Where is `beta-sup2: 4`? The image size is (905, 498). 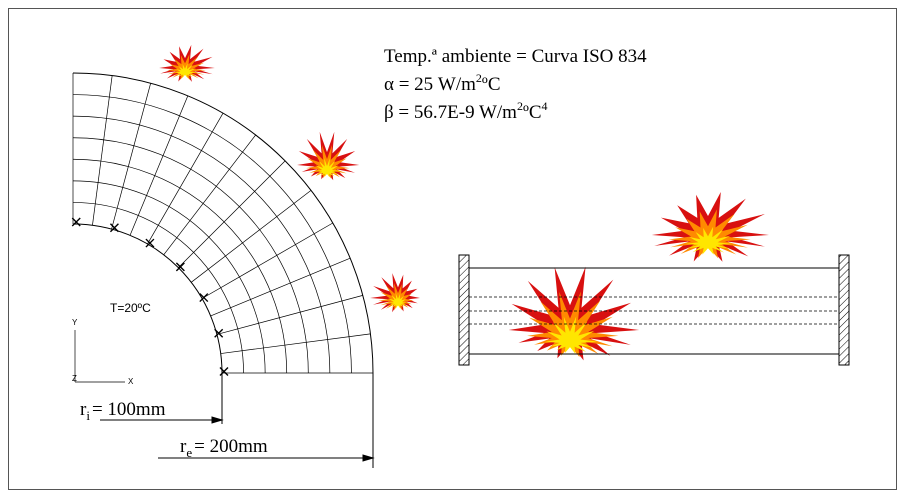
beta-sup2: 4 is located at coordinates (545, 106).